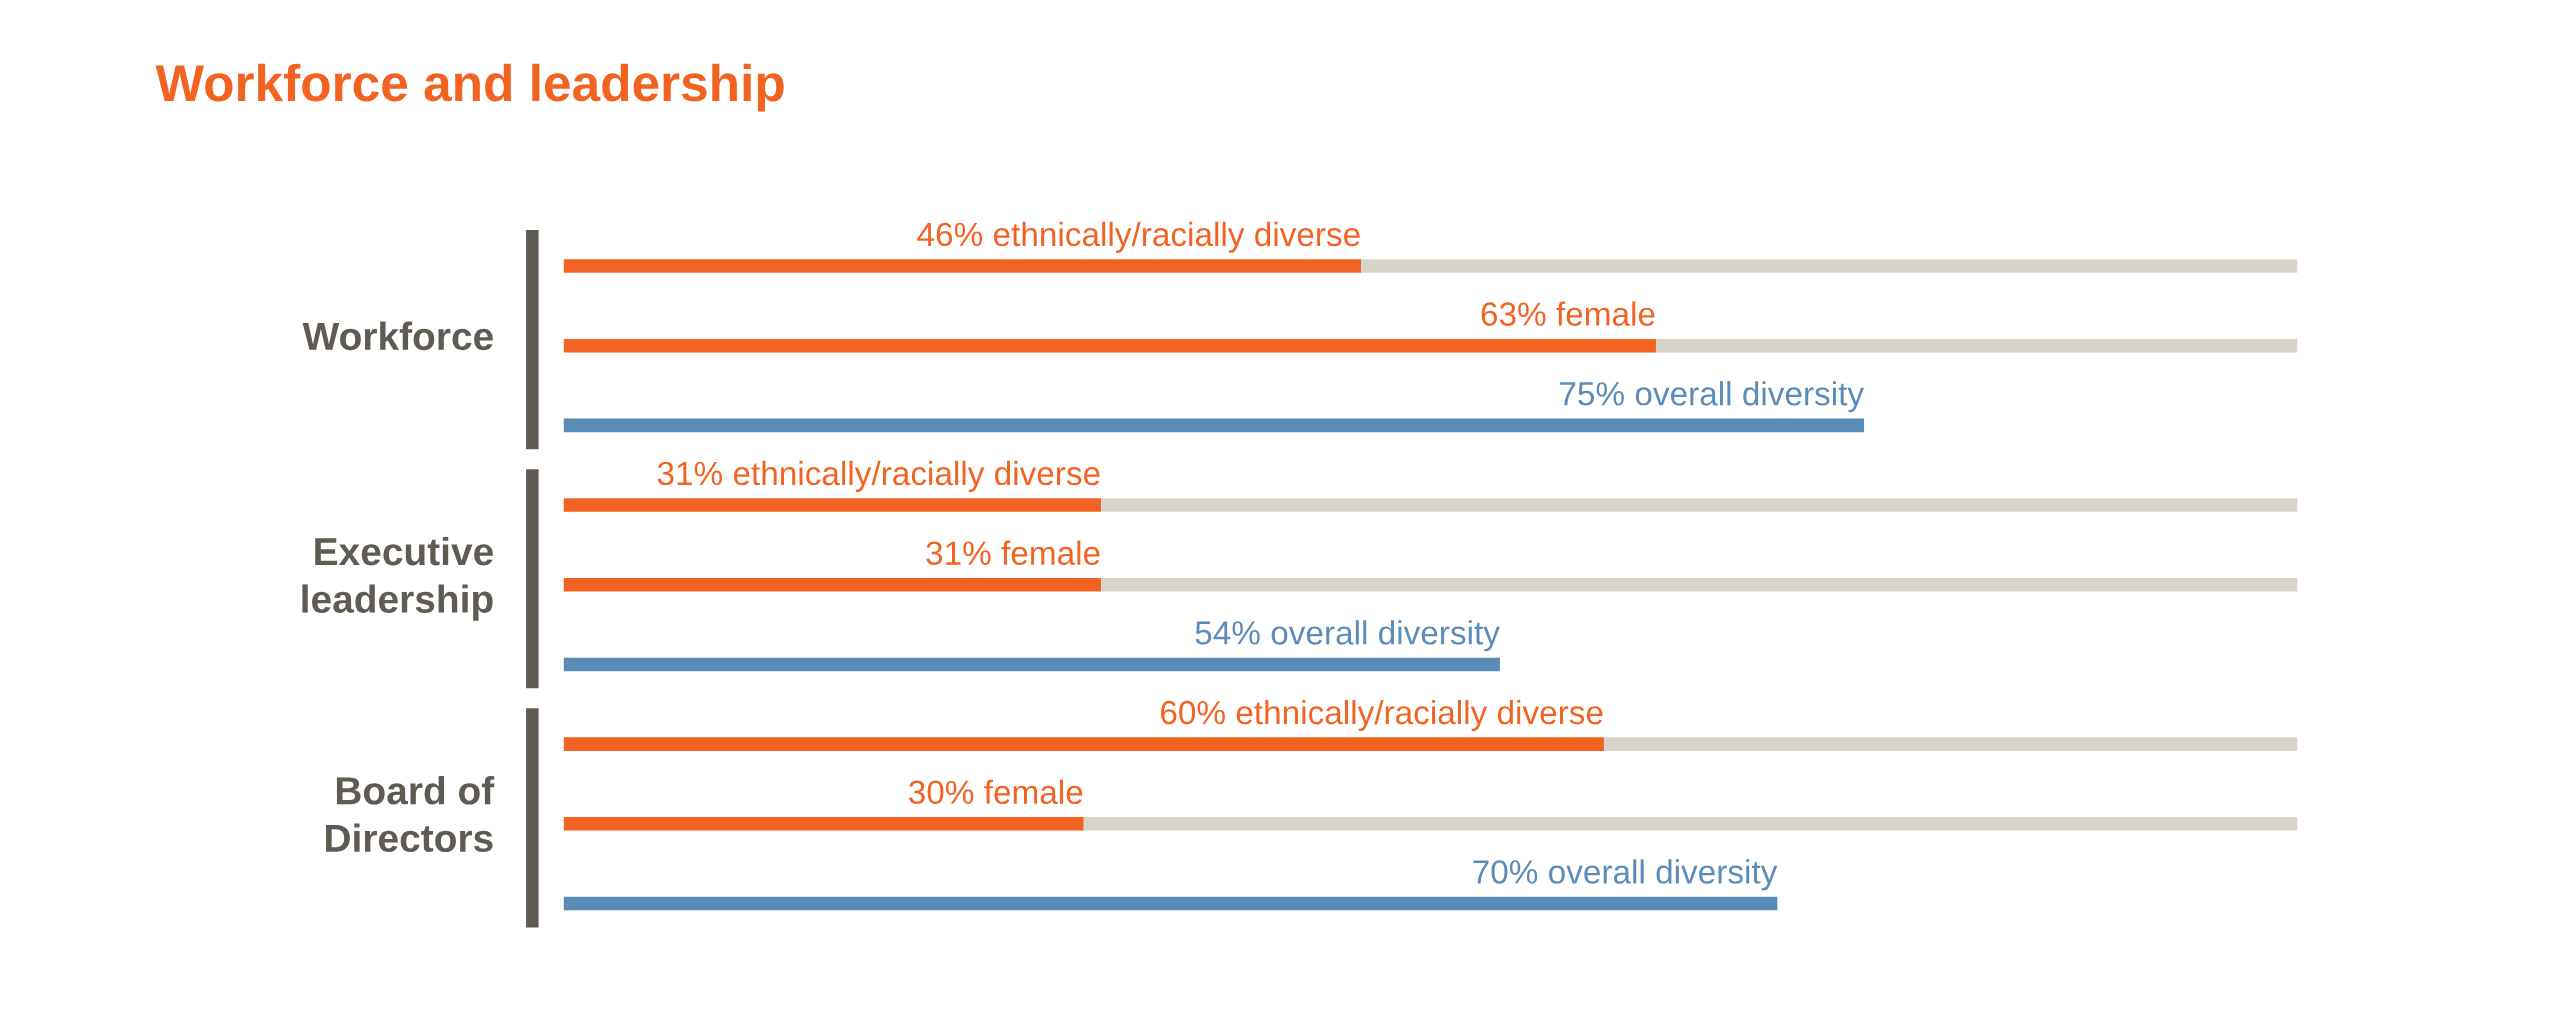 The width and height of the screenshot is (2550, 1031). I want to click on chart-title: Workforce and leadership, so click(469, 87).